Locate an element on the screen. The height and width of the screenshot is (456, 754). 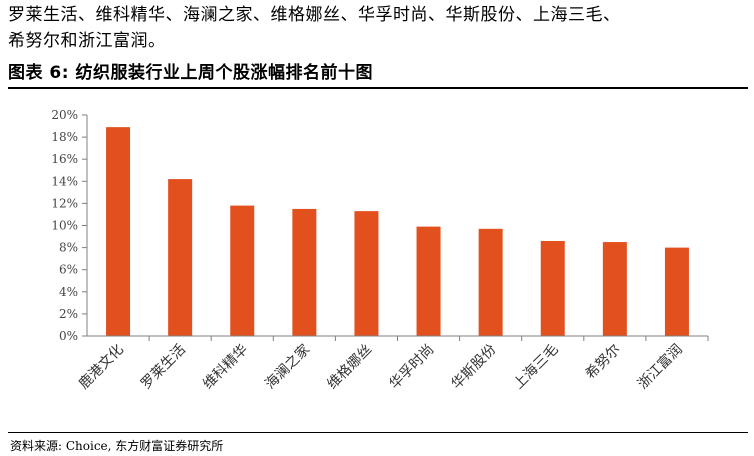
y-tick-label: 0% is located at coordinates (68, 336).